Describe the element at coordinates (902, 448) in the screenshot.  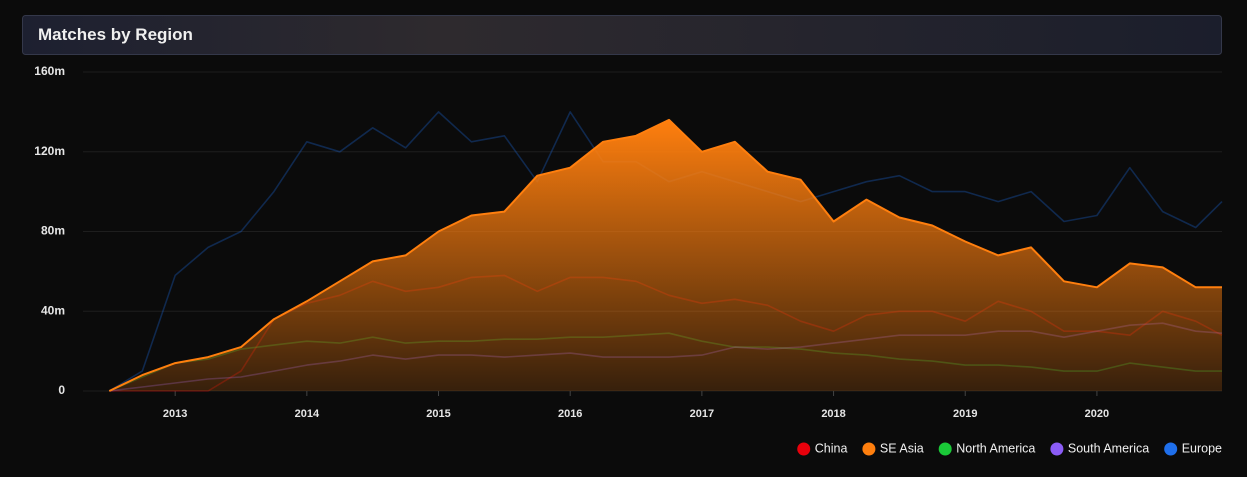
I see `legend-label: SE Asia` at that location.